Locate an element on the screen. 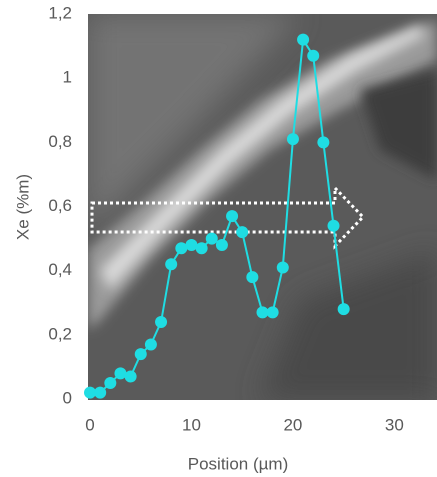  y-tick-label: 1,2 is located at coordinates (60, 12).